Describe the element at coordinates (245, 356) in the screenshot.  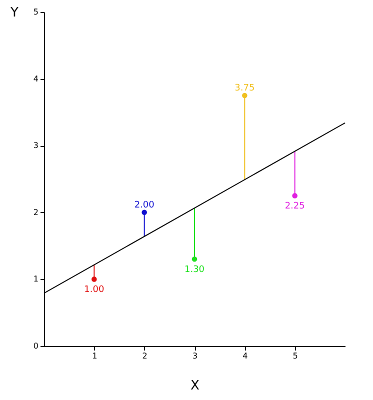
I see `x-tick-label: 4` at that location.